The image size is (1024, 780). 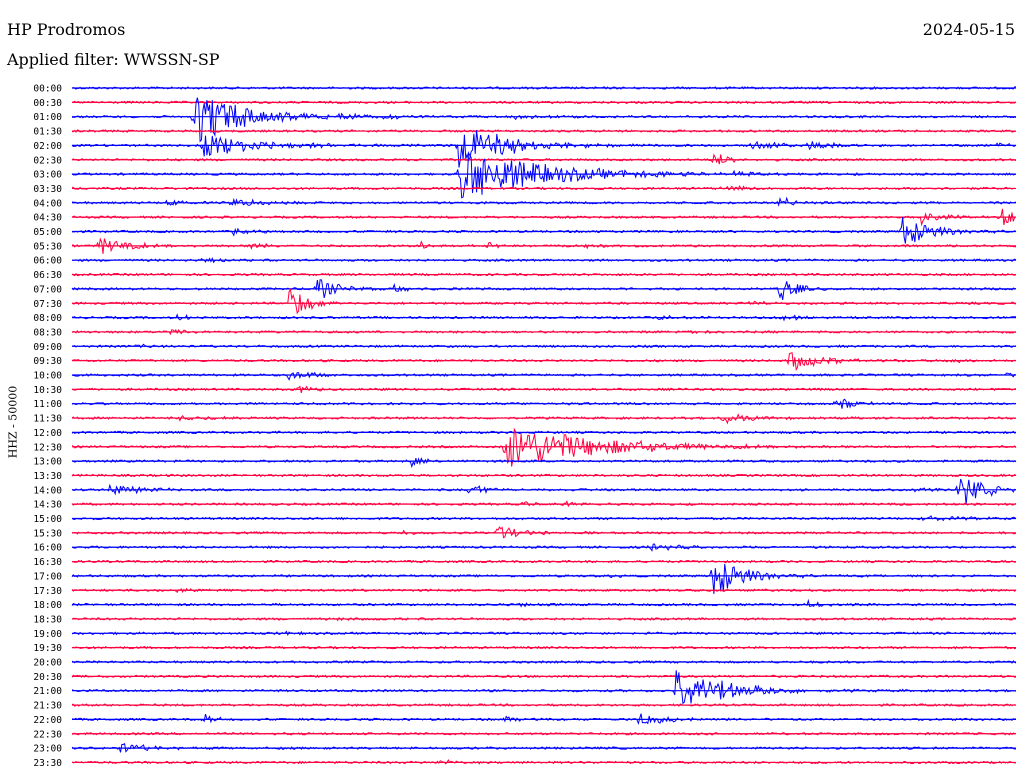 What do you see at coordinates (47, 160) in the screenshot?
I see `time-label-0230: 02:30` at bounding box center [47, 160].